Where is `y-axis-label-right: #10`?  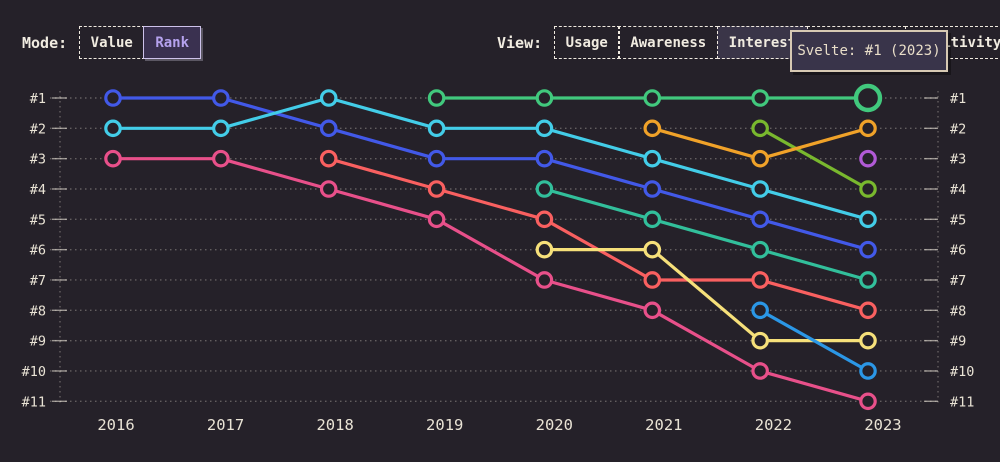
y-axis-label-right: #10 is located at coordinates (962, 372).